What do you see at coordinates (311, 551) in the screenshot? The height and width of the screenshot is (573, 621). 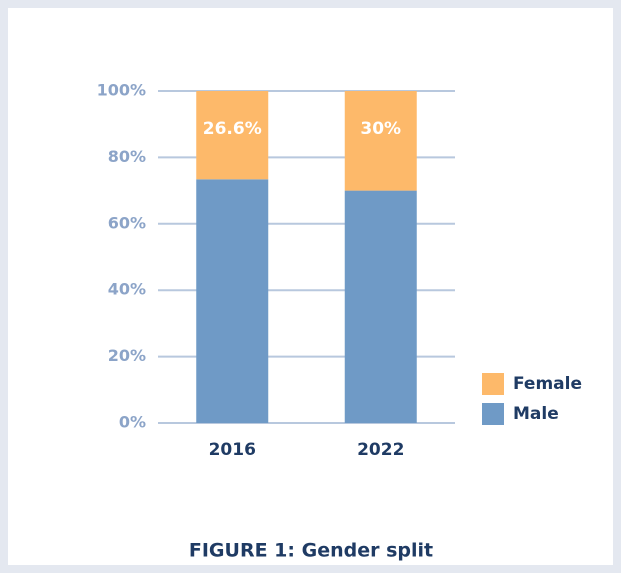 I see `chart-title: FIGURE 1: Gender split` at bounding box center [311, 551].